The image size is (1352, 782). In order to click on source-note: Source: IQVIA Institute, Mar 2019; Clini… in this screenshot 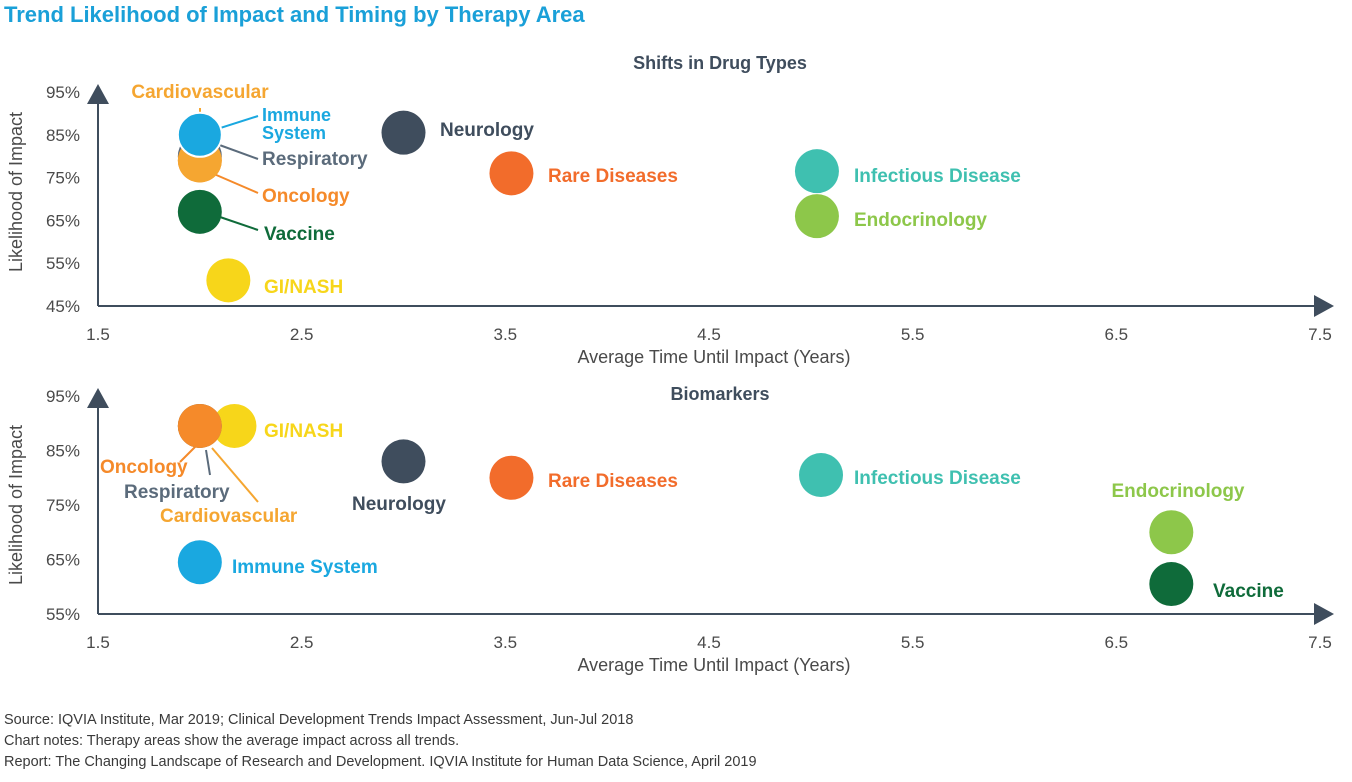, I will do `click(319, 720)`.